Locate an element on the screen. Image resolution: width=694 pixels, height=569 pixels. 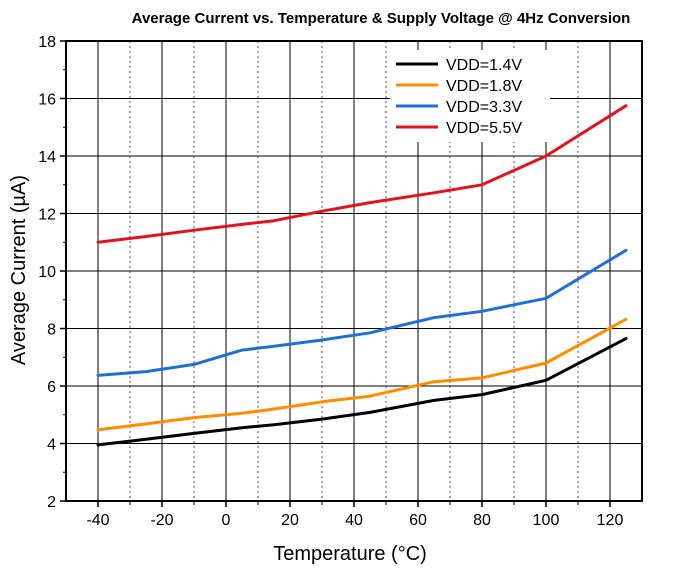
y-tick-label: 2 is located at coordinates (51, 502).